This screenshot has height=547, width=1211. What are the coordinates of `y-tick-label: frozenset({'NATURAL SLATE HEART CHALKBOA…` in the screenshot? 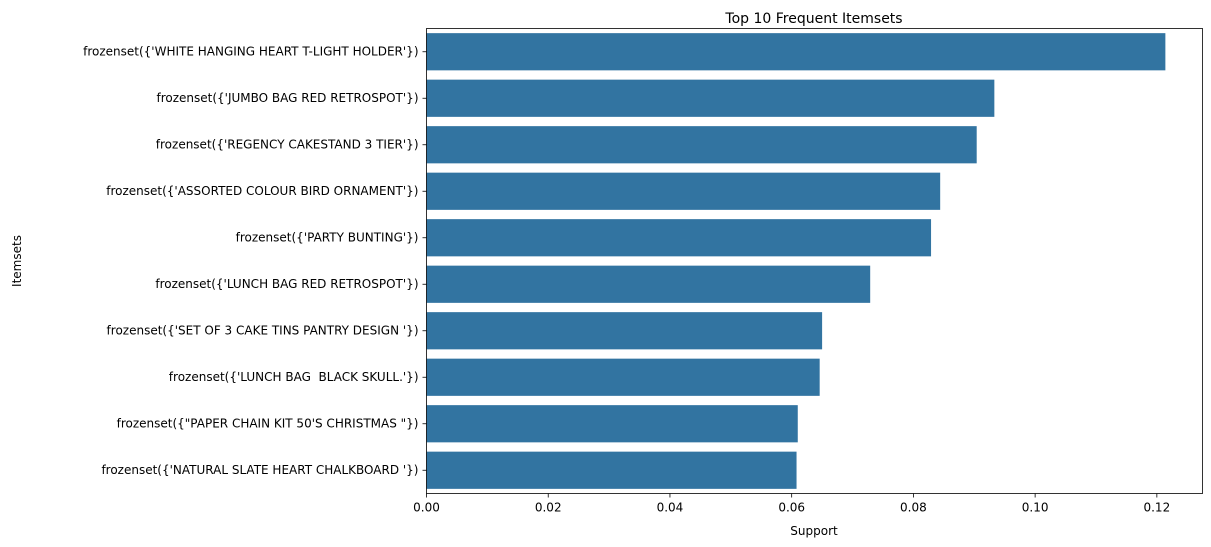 It's located at (259, 470).